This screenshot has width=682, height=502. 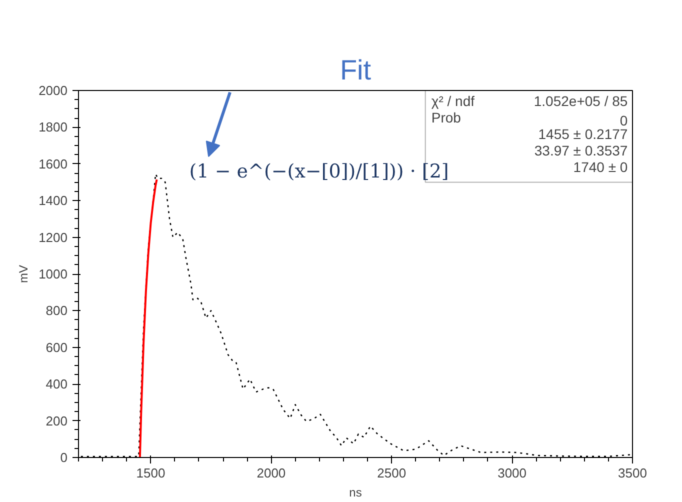 What do you see at coordinates (319, 171) in the screenshot?
I see `annotation: (1 − e^(−(x−[0])/[1])) · [2]` at bounding box center [319, 171].